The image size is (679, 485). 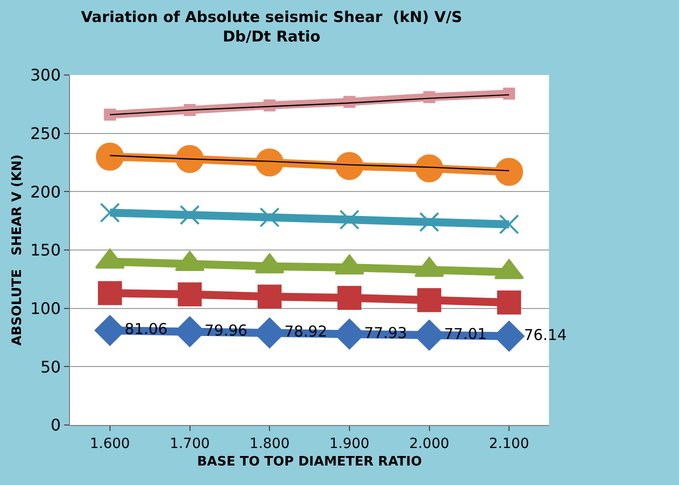 What do you see at coordinates (429, 444) in the screenshot?
I see `x-tick-label: 2.000` at bounding box center [429, 444].